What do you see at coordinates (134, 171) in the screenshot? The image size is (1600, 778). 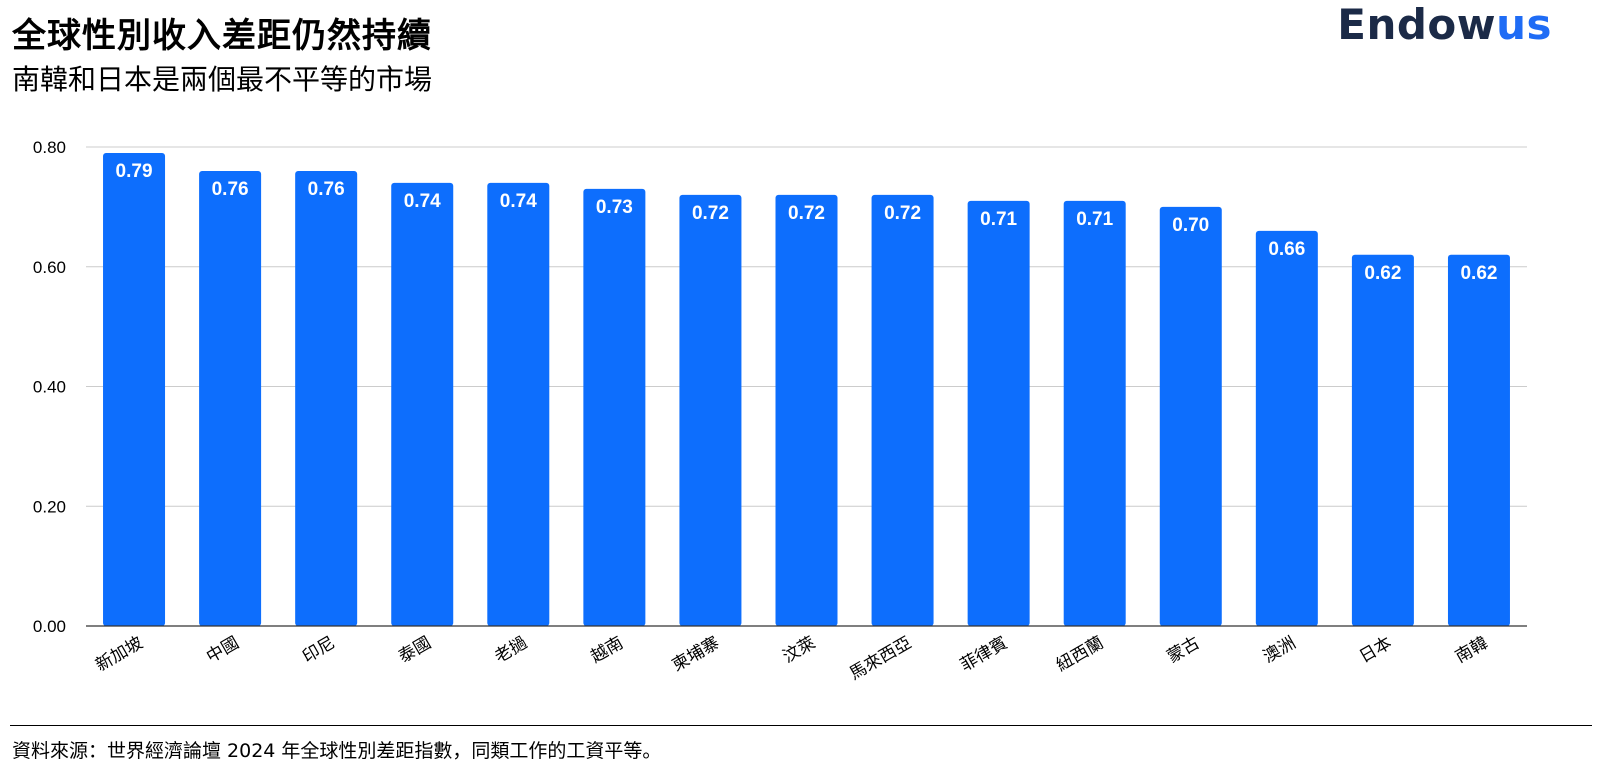 I see `data-label: 0.79` at bounding box center [134, 171].